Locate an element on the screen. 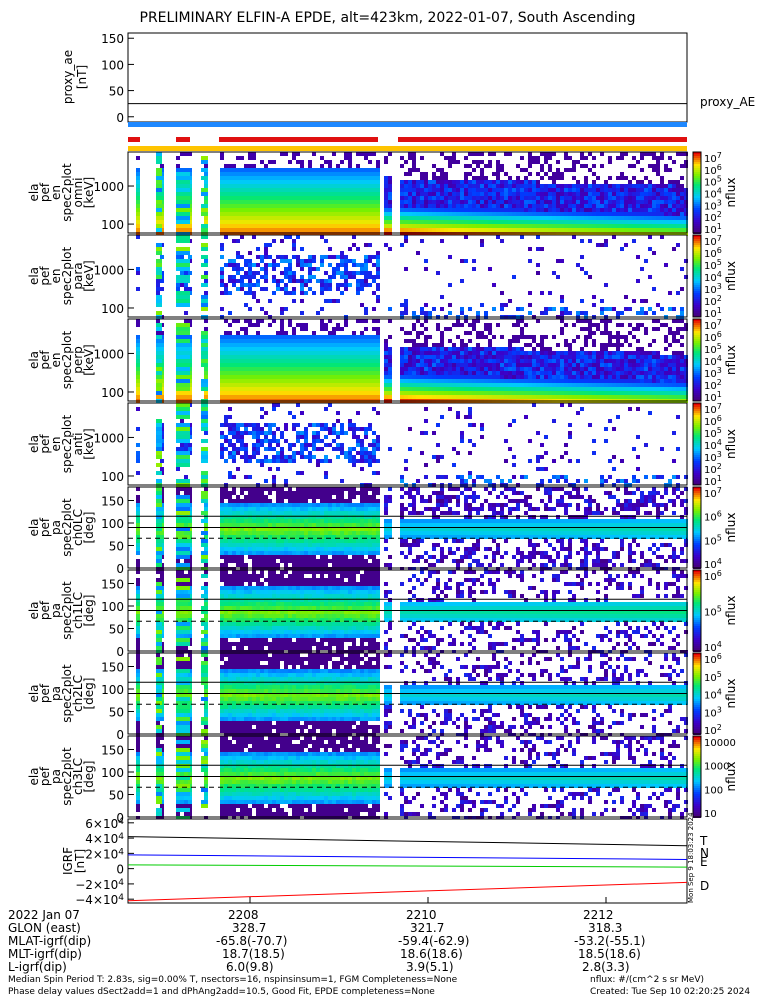 The width and height of the screenshot is (775, 1000). ylabel-line: spec2plot is located at coordinates (67, 192).